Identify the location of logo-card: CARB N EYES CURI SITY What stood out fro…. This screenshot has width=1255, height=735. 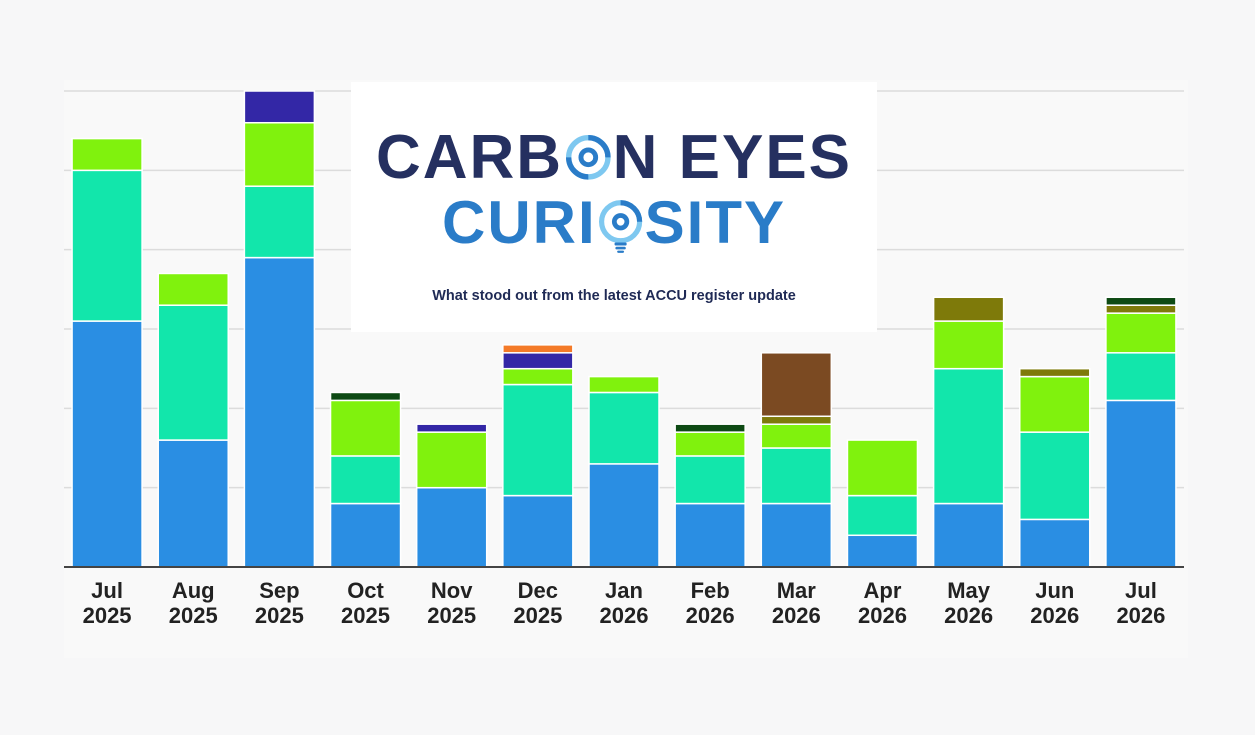
(614, 207).